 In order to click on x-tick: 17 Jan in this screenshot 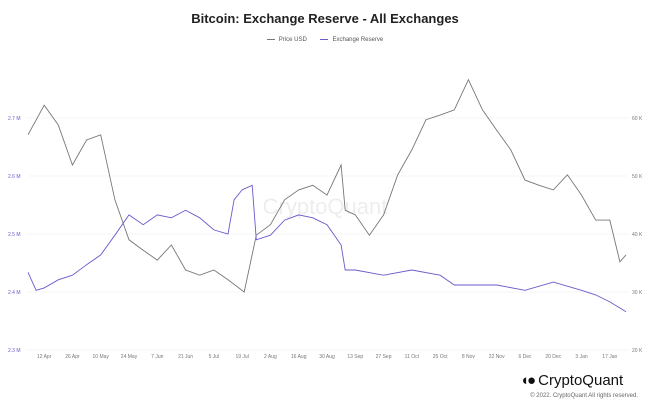, I will do `click(609, 357)`.